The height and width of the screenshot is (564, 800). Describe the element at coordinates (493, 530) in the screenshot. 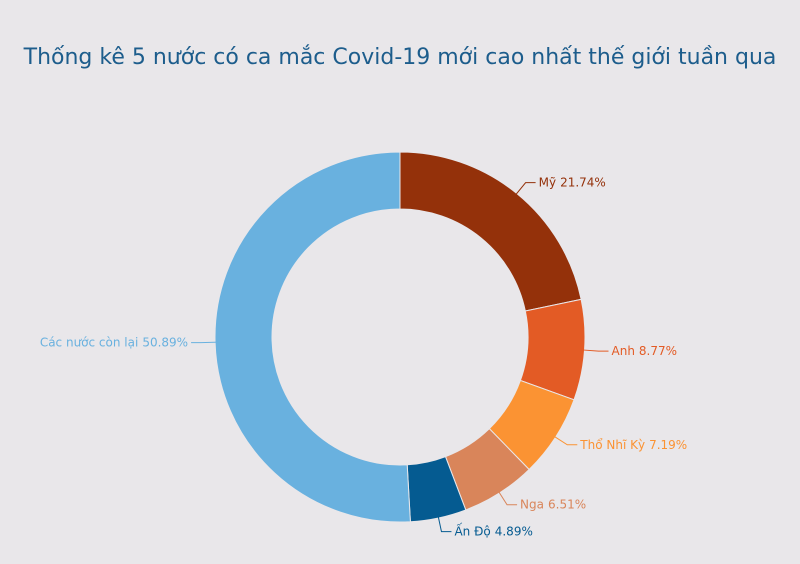

I see `slice-label: Ấn Độ 4.89%` at that location.